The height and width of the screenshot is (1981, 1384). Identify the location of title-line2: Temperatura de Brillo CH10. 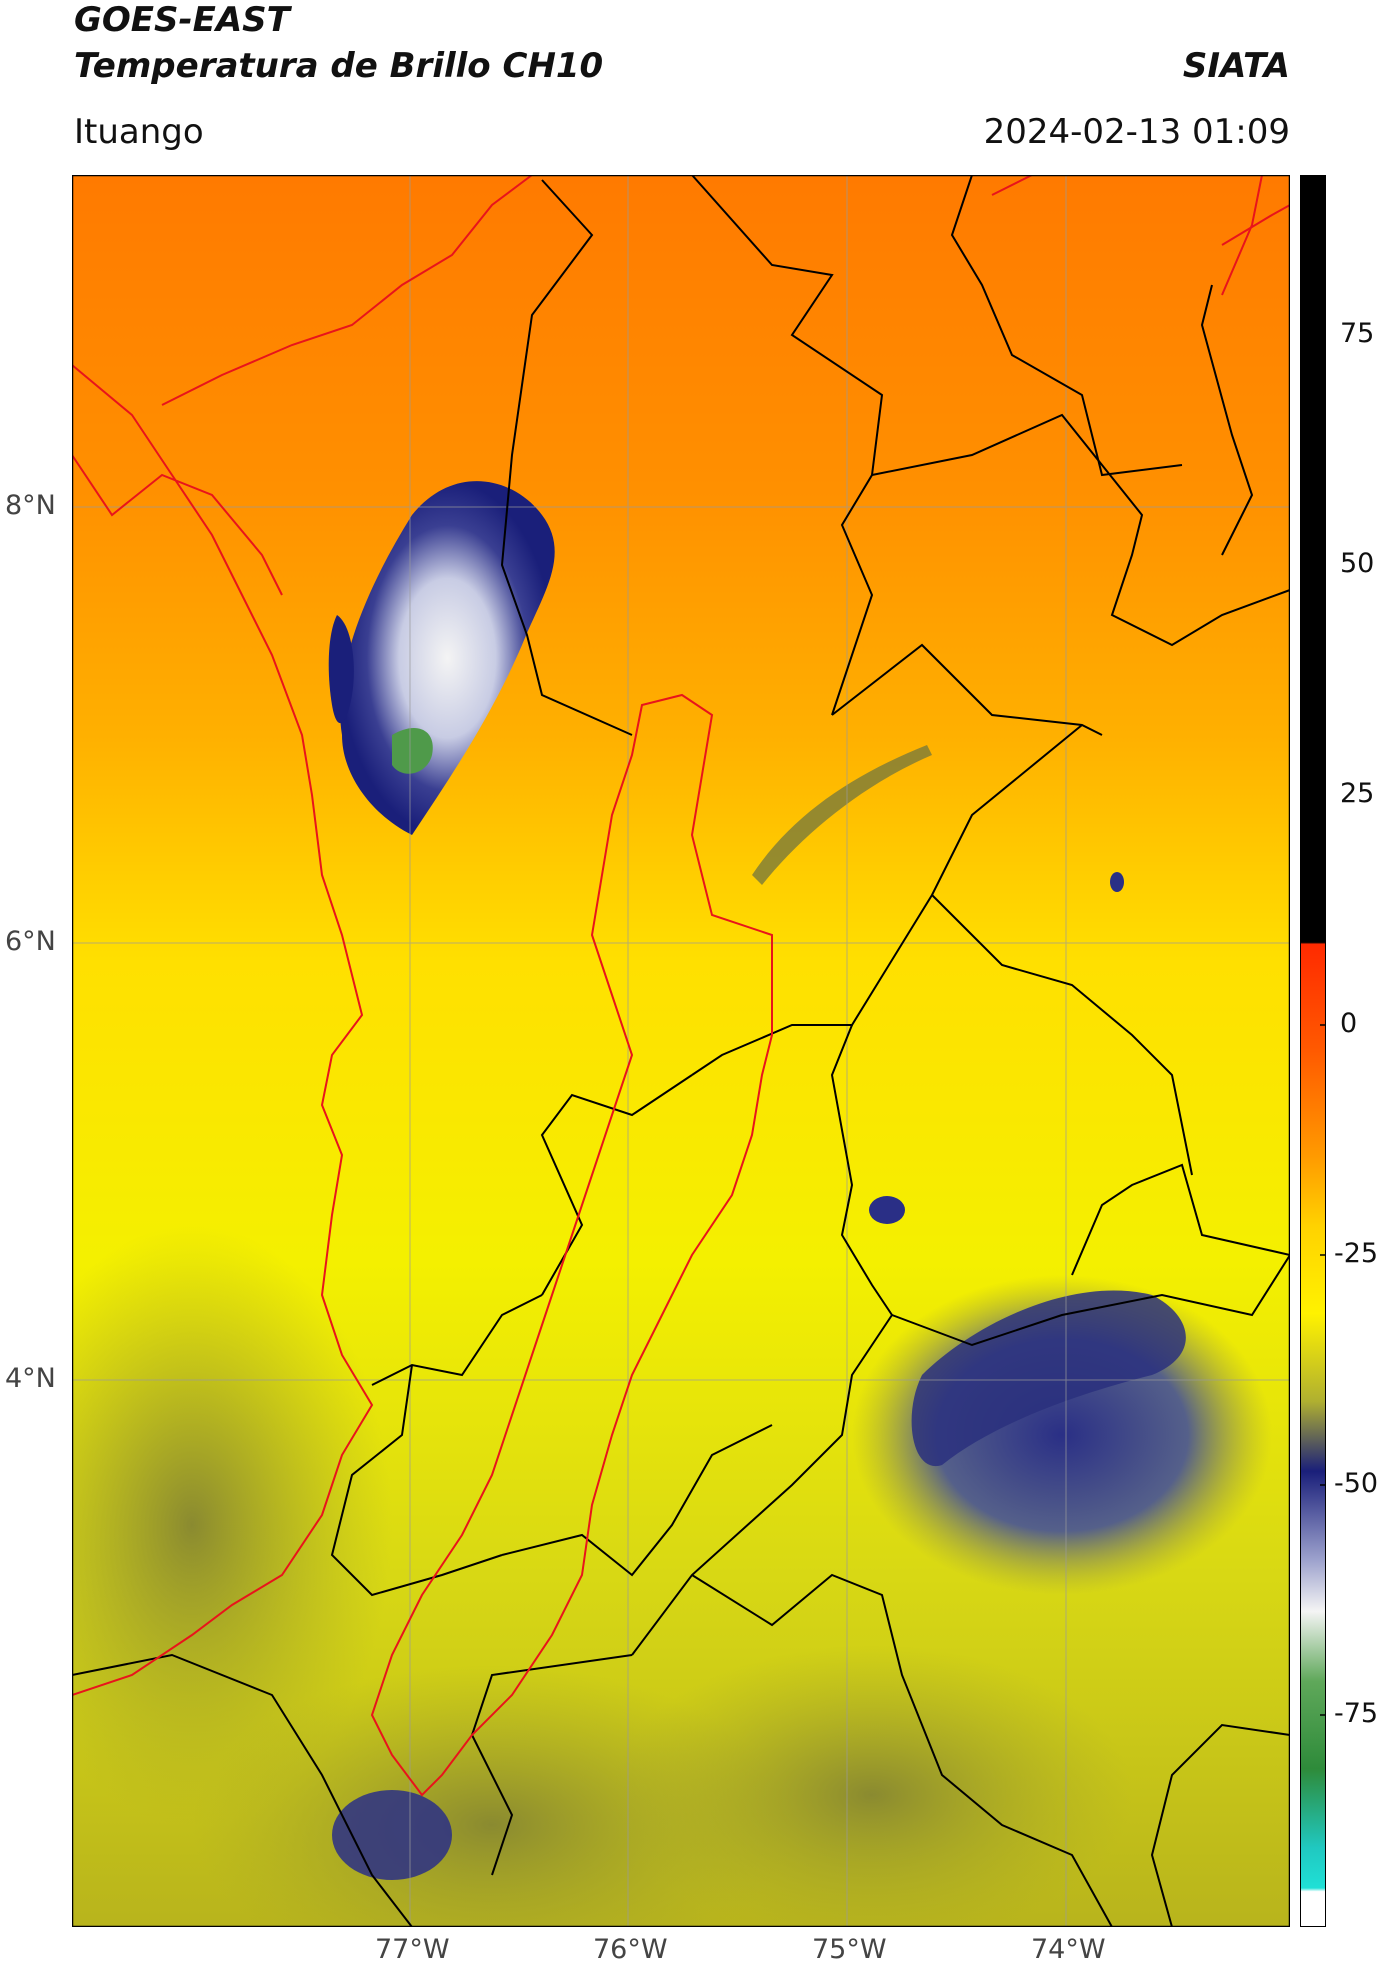
(339, 66).